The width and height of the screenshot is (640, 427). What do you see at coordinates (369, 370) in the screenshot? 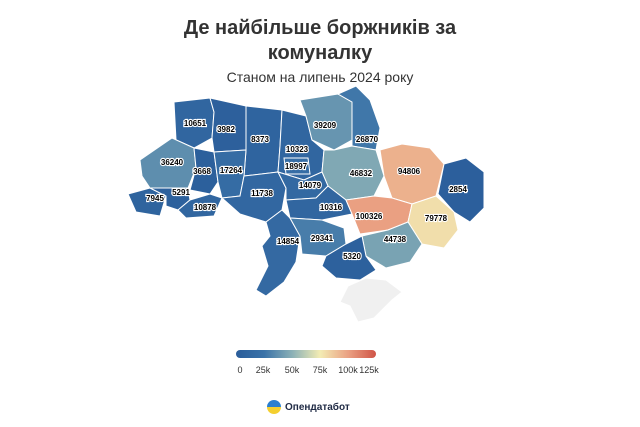
I see `legend-tick-125k: 125k` at bounding box center [369, 370].